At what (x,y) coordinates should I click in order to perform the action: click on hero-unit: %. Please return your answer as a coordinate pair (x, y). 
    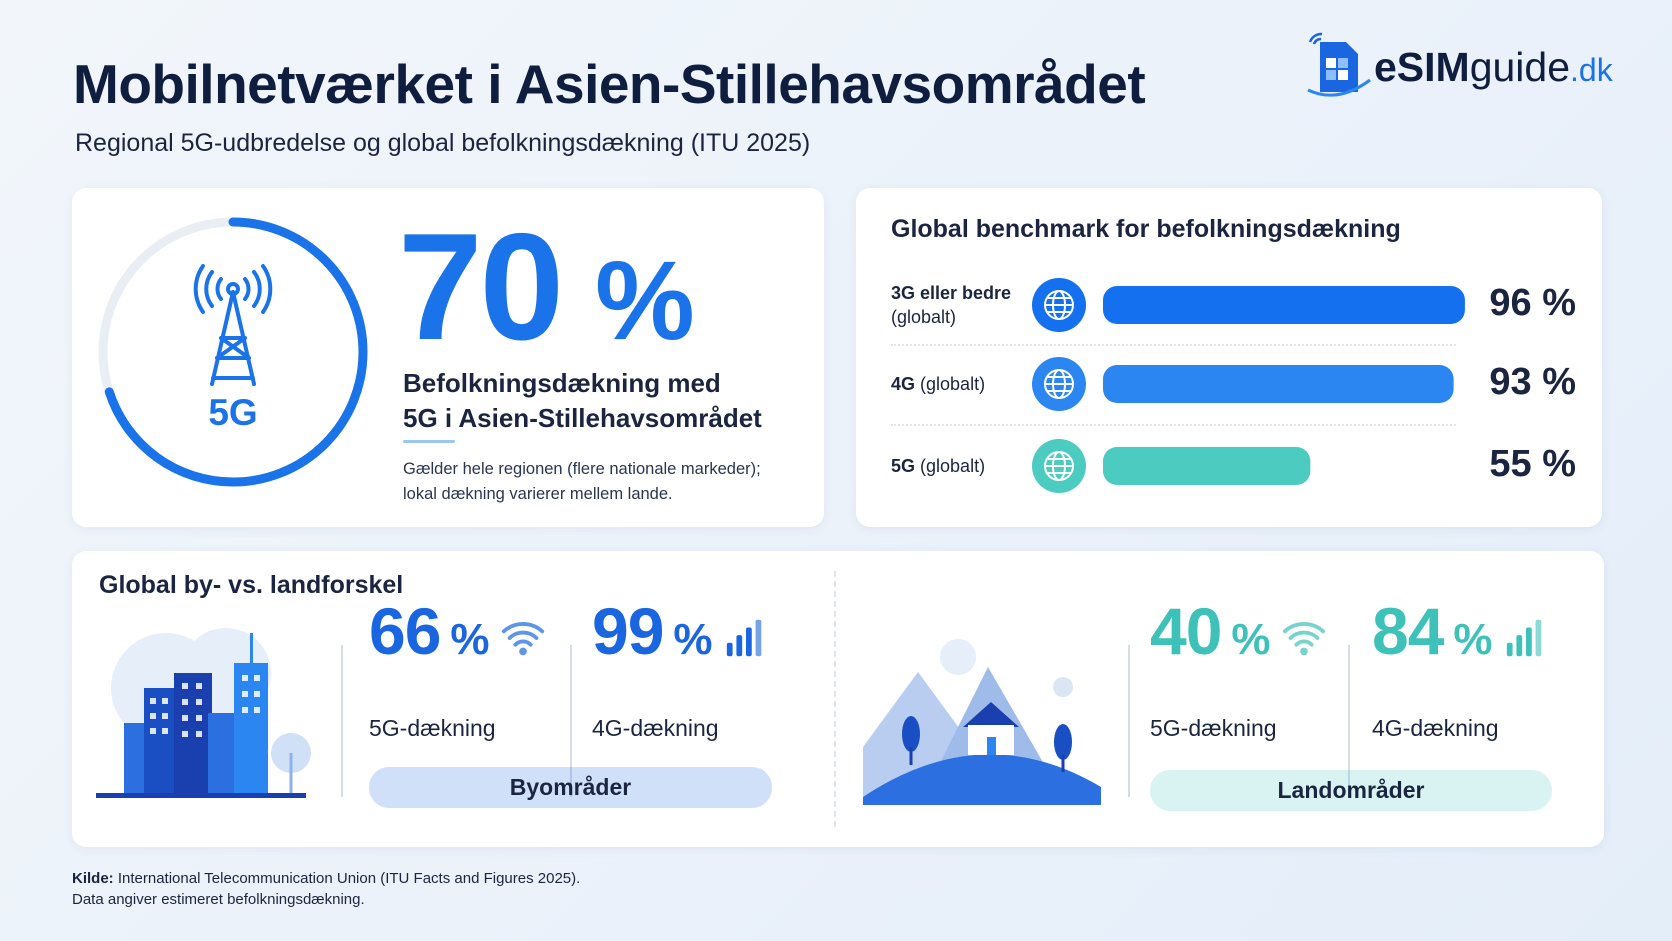
    Looking at the image, I should click on (645, 300).